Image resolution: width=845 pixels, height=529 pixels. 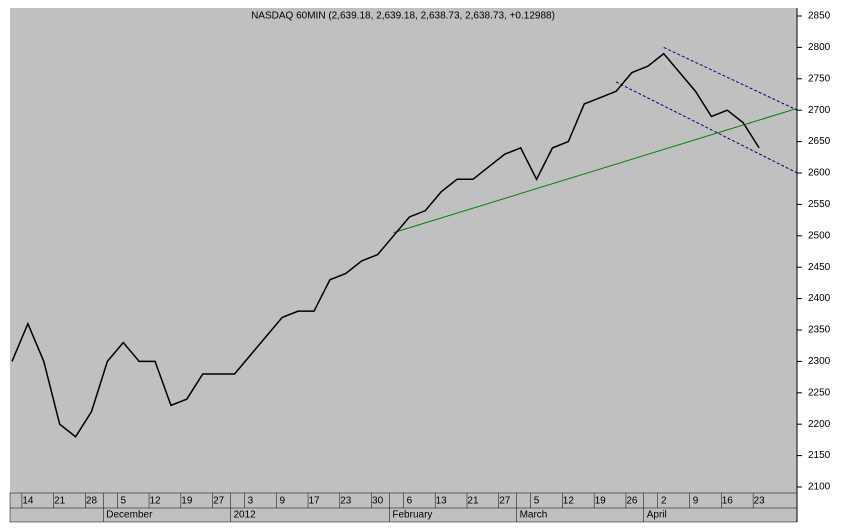 I want to click on x-tick-label: 17, so click(x=314, y=501).